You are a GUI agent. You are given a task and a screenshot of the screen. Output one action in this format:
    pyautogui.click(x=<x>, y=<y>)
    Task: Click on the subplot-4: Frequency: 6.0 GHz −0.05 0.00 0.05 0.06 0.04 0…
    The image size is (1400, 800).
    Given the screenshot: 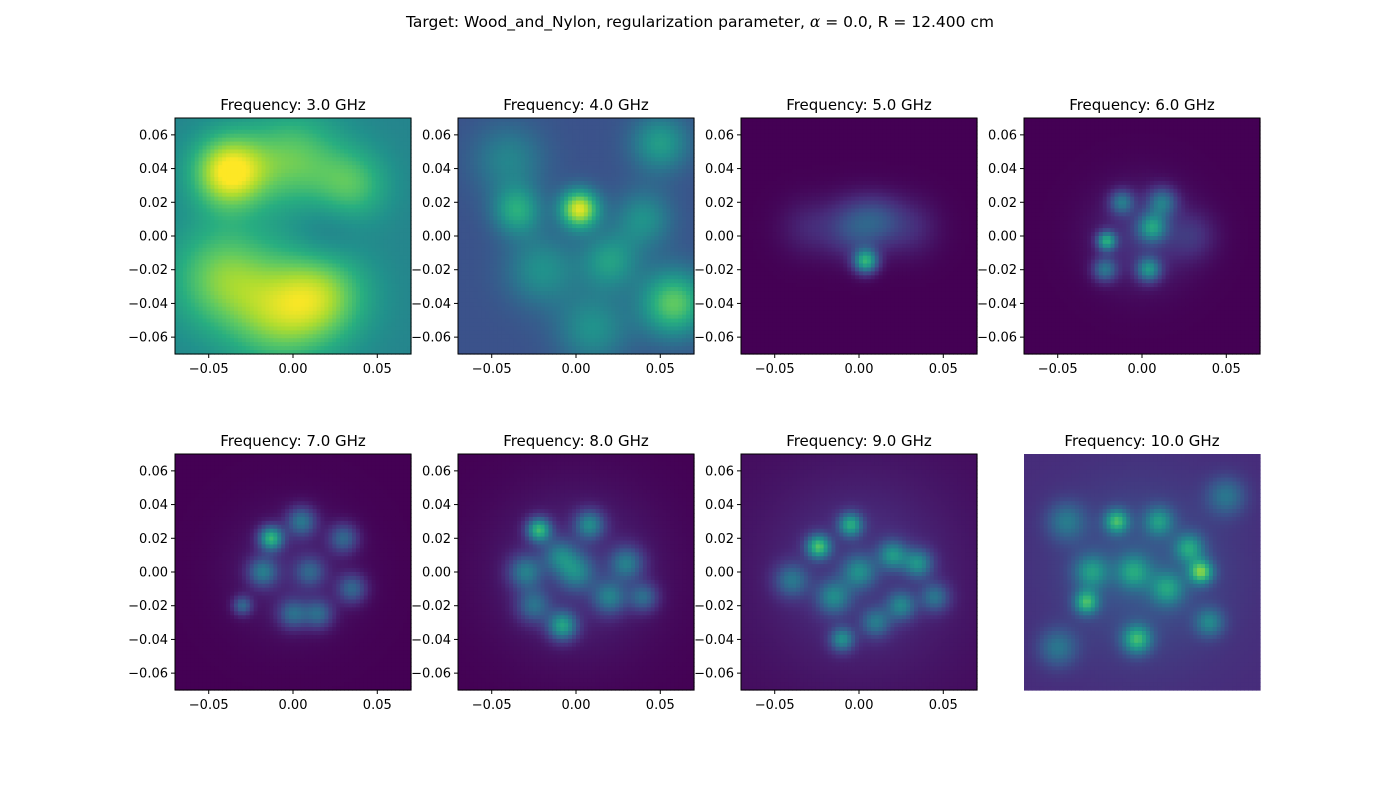 What is the action you would take?
    pyautogui.click(x=1119, y=236)
    